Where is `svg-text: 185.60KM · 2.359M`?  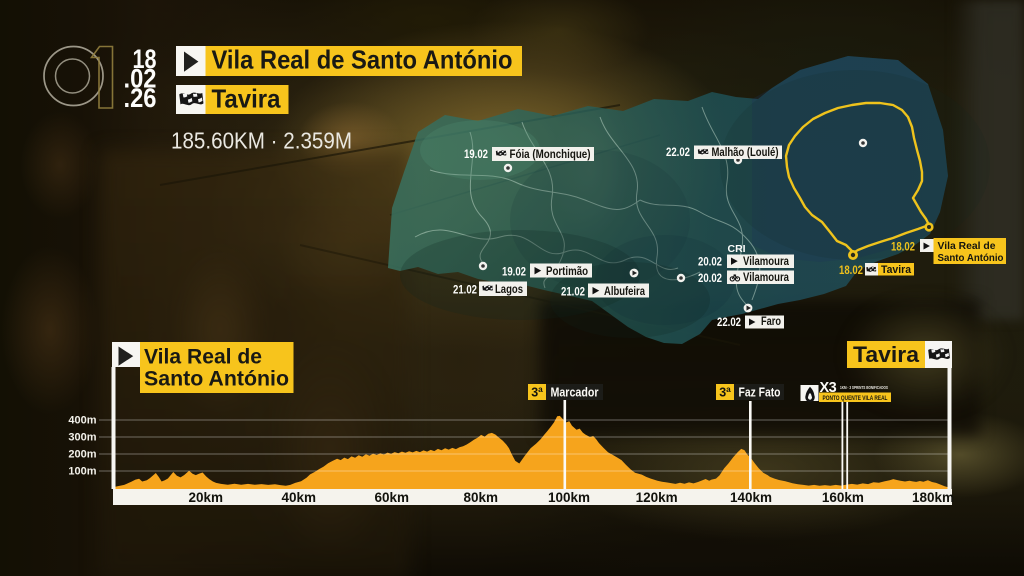
svg-text: 185.60KM · 2.359M is located at coordinates (261, 141).